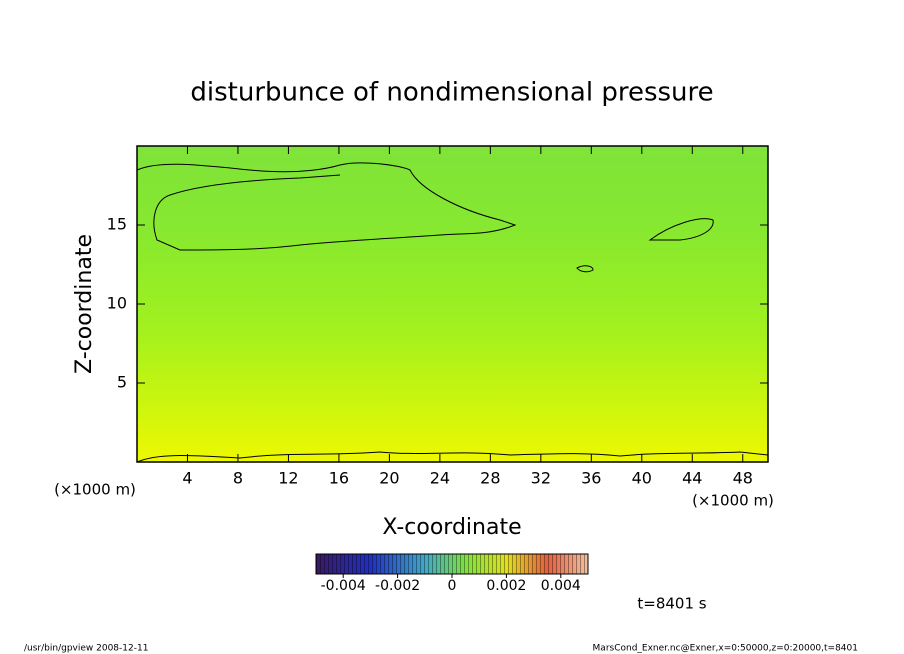 The height and width of the screenshot is (654, 904). I want to click on footer-left: /usr/bin/gpview 2008-12-11, so click(86, 649).